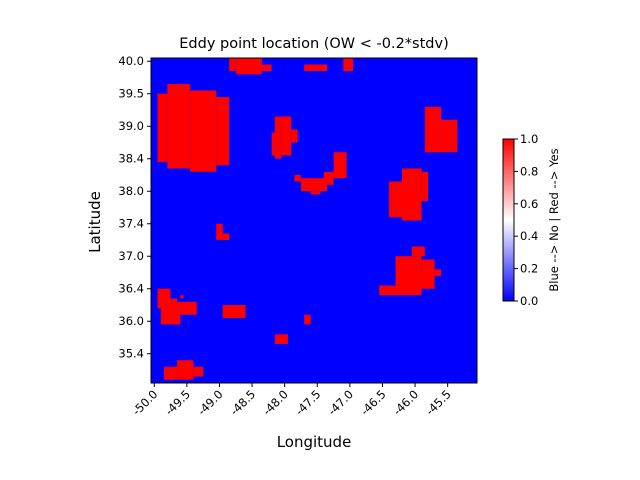 This screenshot has height=480, width=640. What do you see at coordinates (314, 44) in the screenshot?
I see `chart-title: Eddy point location (OW < -0.2*stdv)` at bounding box center [314, 44].